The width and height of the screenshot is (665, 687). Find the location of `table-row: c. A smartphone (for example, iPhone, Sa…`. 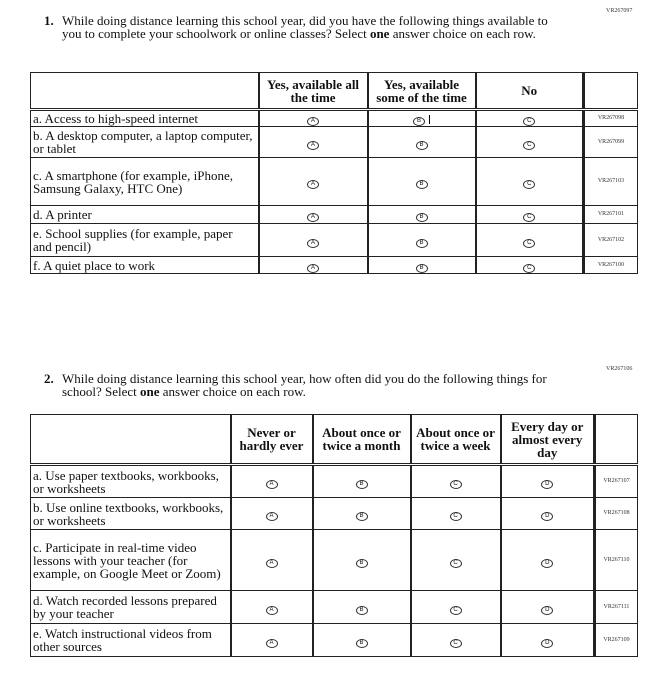

table-row: c. A smartphone (for example, iPhone, Sa… is located at coordinates (334, 181).